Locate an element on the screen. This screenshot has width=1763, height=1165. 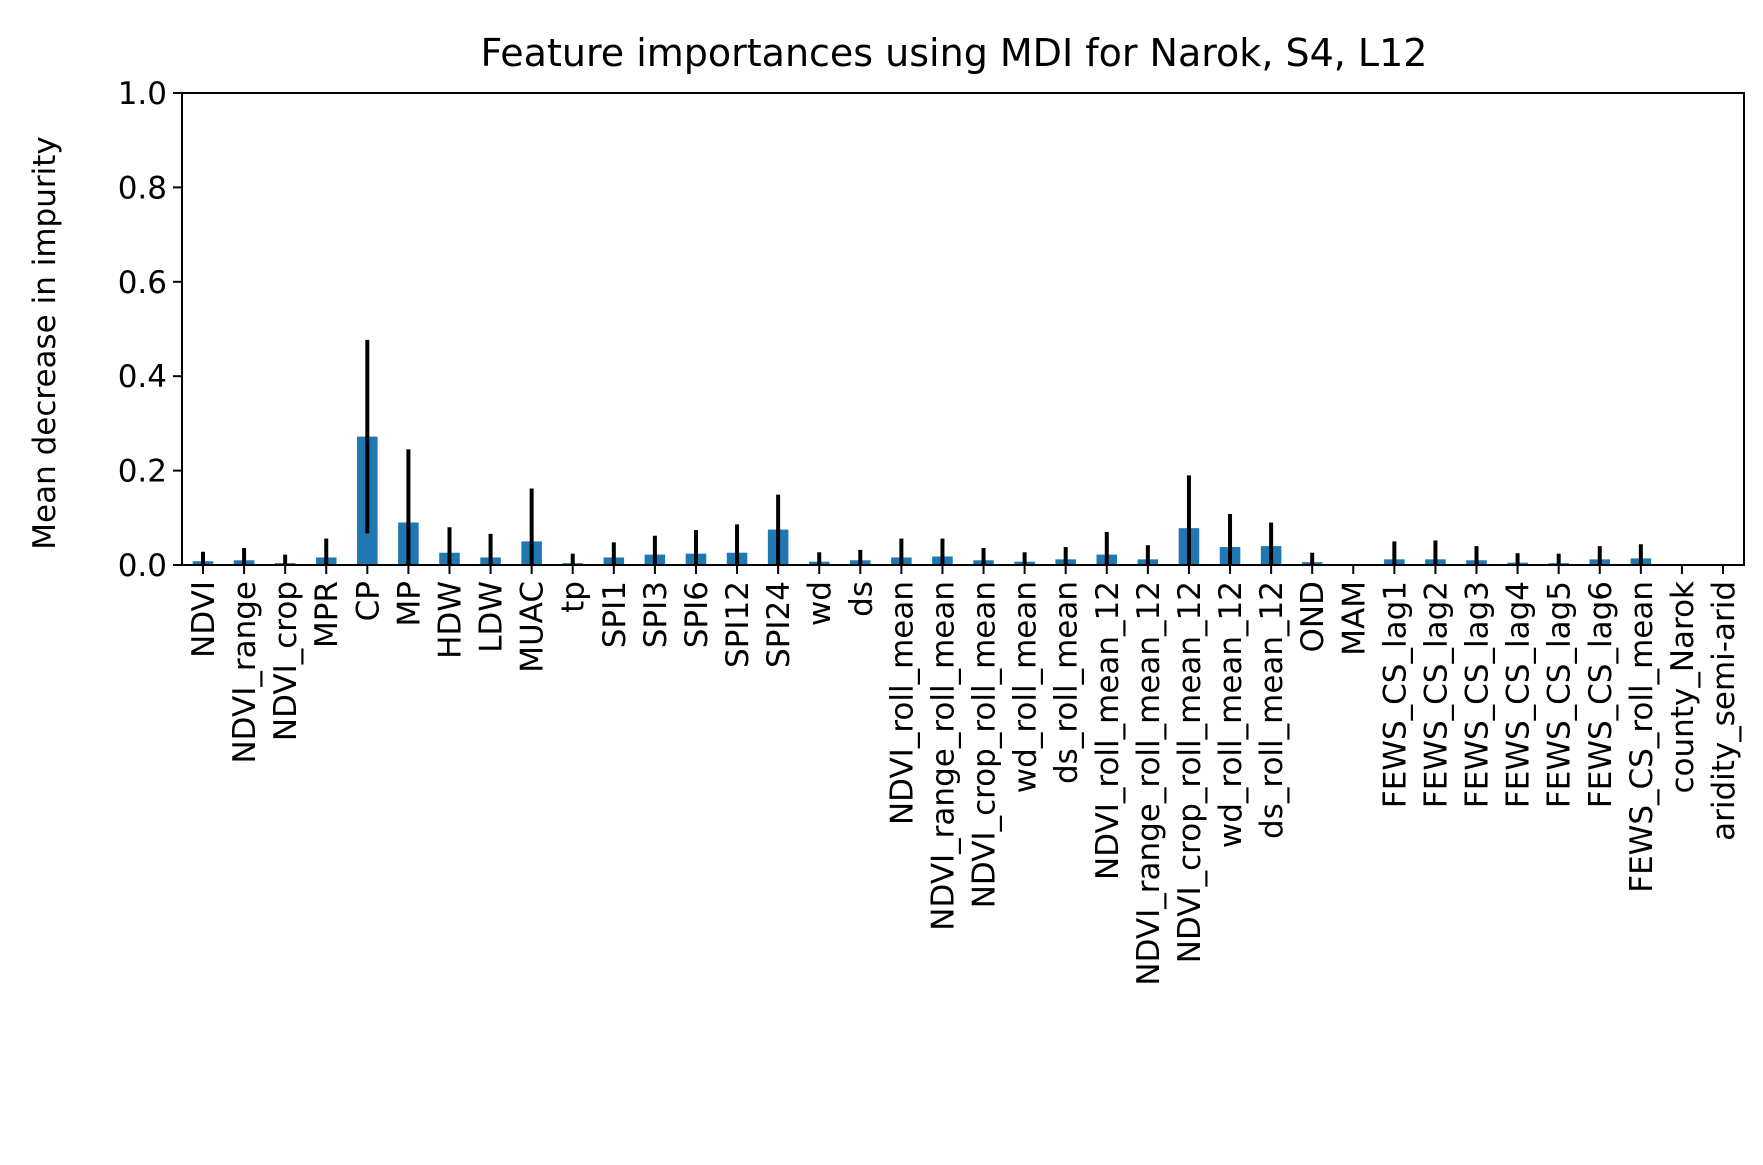
x-tick-label: SPI3 is located at coordinates (656, 614).